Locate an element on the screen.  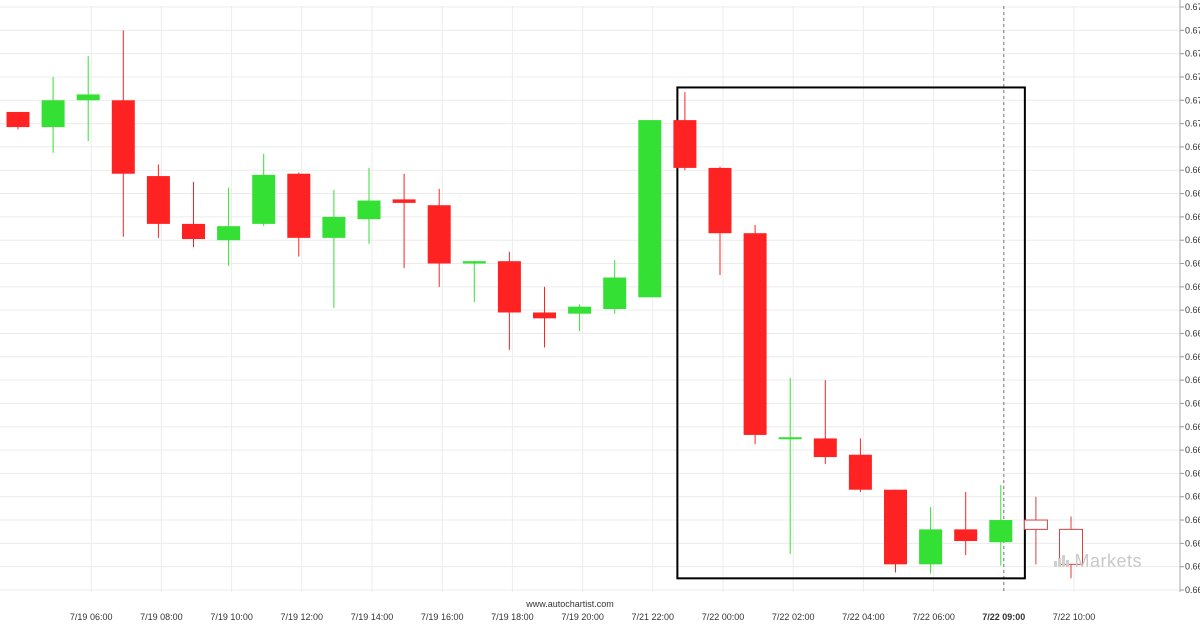
y-axis-tick-label: 0.6660 is located at coordinates (1192, 590).